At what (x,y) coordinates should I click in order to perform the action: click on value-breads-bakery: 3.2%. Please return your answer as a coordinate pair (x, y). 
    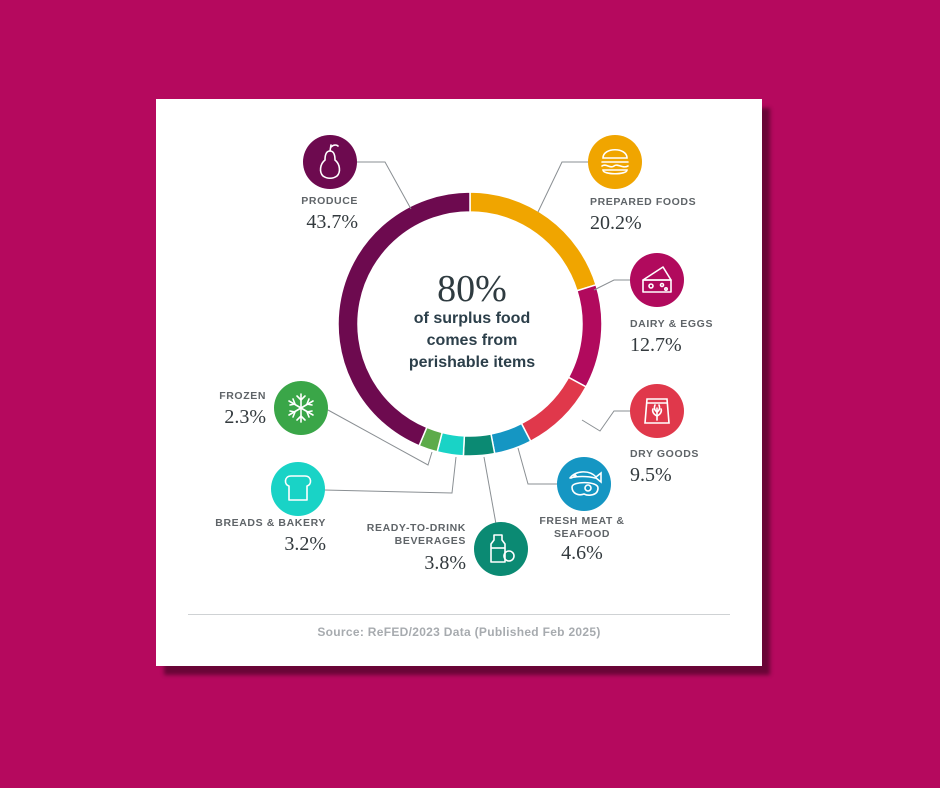
    Looking at the image, I should click on (305, 544).